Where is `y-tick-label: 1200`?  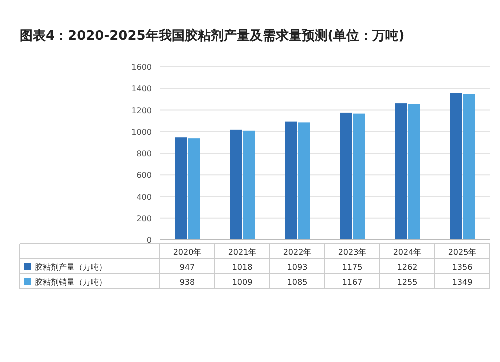 y-tick-label: 1200 is located at coordinates (142, 111).